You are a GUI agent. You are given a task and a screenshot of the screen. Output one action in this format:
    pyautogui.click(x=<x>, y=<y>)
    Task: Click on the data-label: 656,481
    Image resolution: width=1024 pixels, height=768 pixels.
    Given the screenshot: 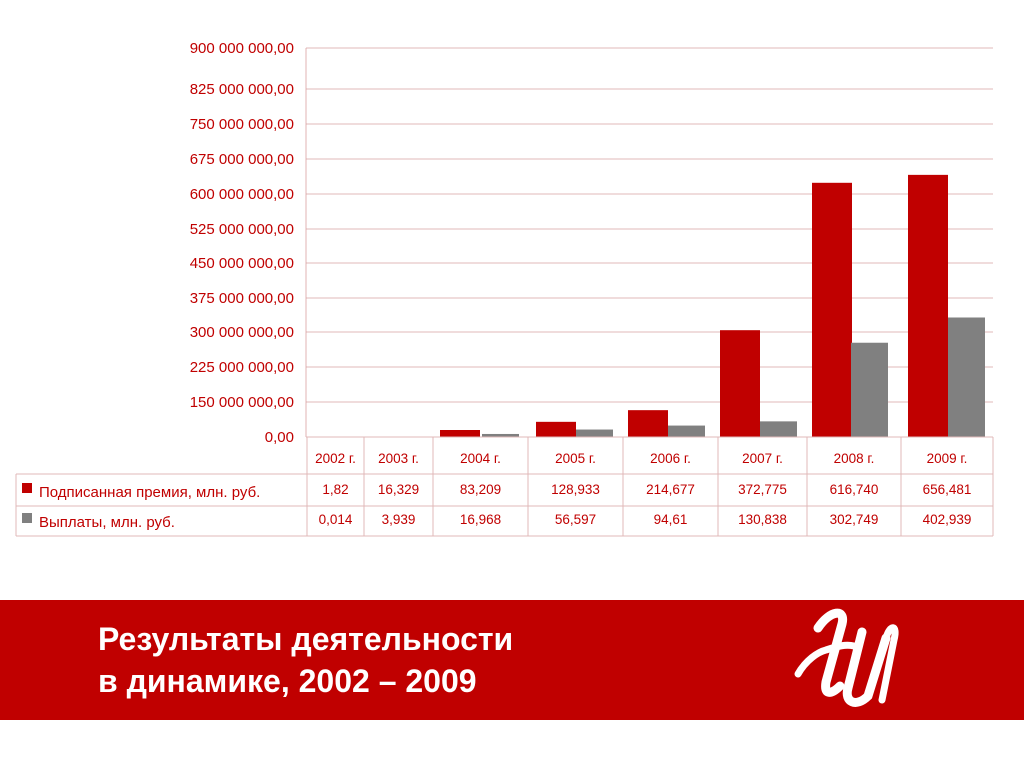 What is the action you would take?
    pyautogui.click(x=947, y=489)
    